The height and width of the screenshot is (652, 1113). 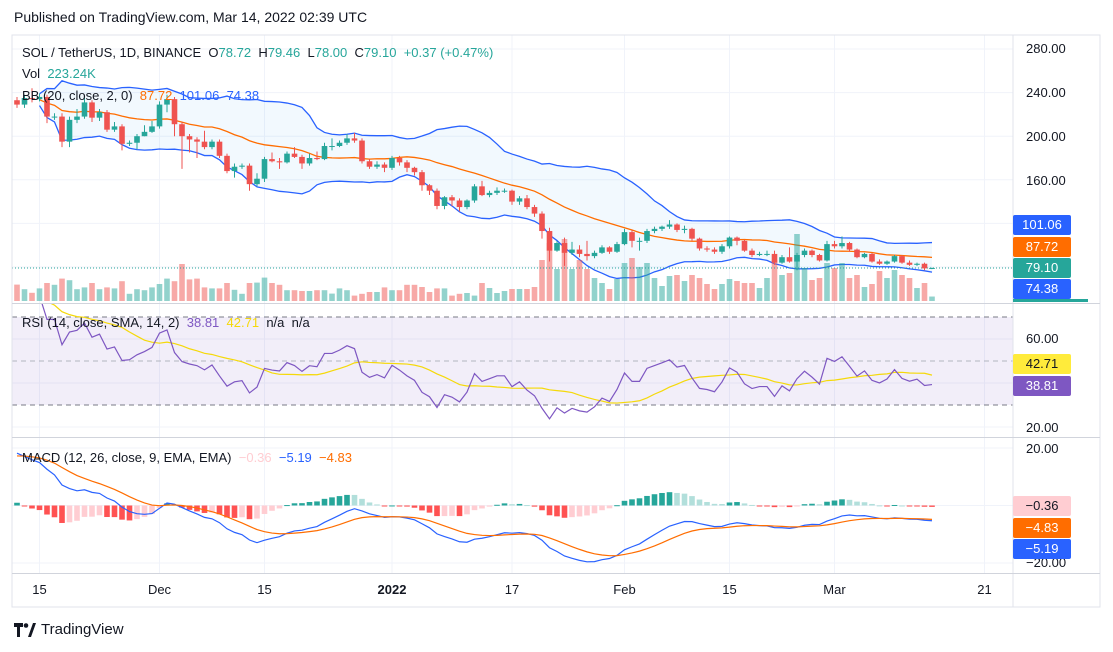 I want to click on macd-pane, so click(x=474, y=507).